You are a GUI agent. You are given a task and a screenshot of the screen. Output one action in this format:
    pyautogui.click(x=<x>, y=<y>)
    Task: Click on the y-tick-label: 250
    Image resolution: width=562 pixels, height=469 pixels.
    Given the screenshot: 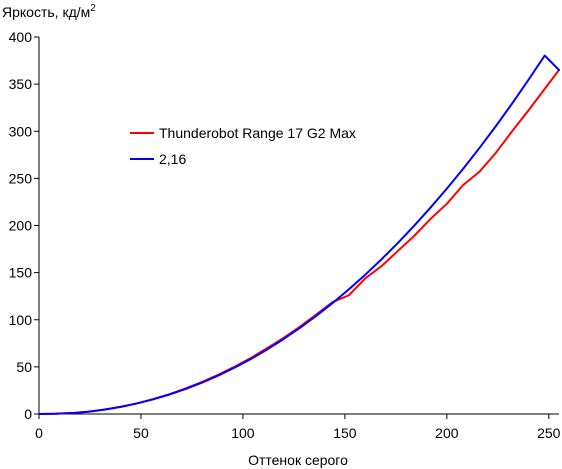 What is the action you would take?
    pyautogui.click(x=21, y=178)
    